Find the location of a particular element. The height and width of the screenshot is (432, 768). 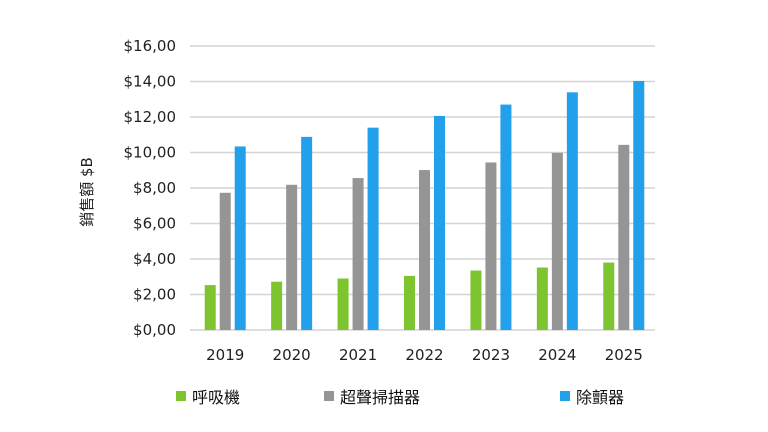

y-tick-label: $2,00 is located at coordinates (154, 295).